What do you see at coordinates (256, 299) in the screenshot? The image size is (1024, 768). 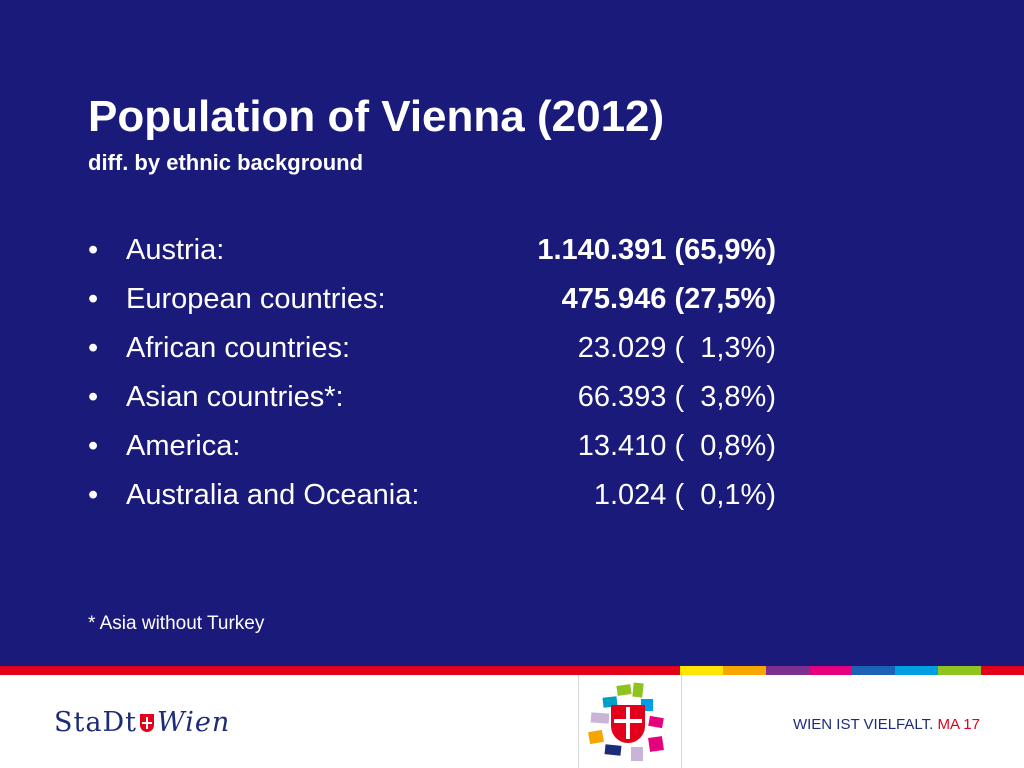 I see `list-item-label: European countries:` at bounding box center [256, 299].